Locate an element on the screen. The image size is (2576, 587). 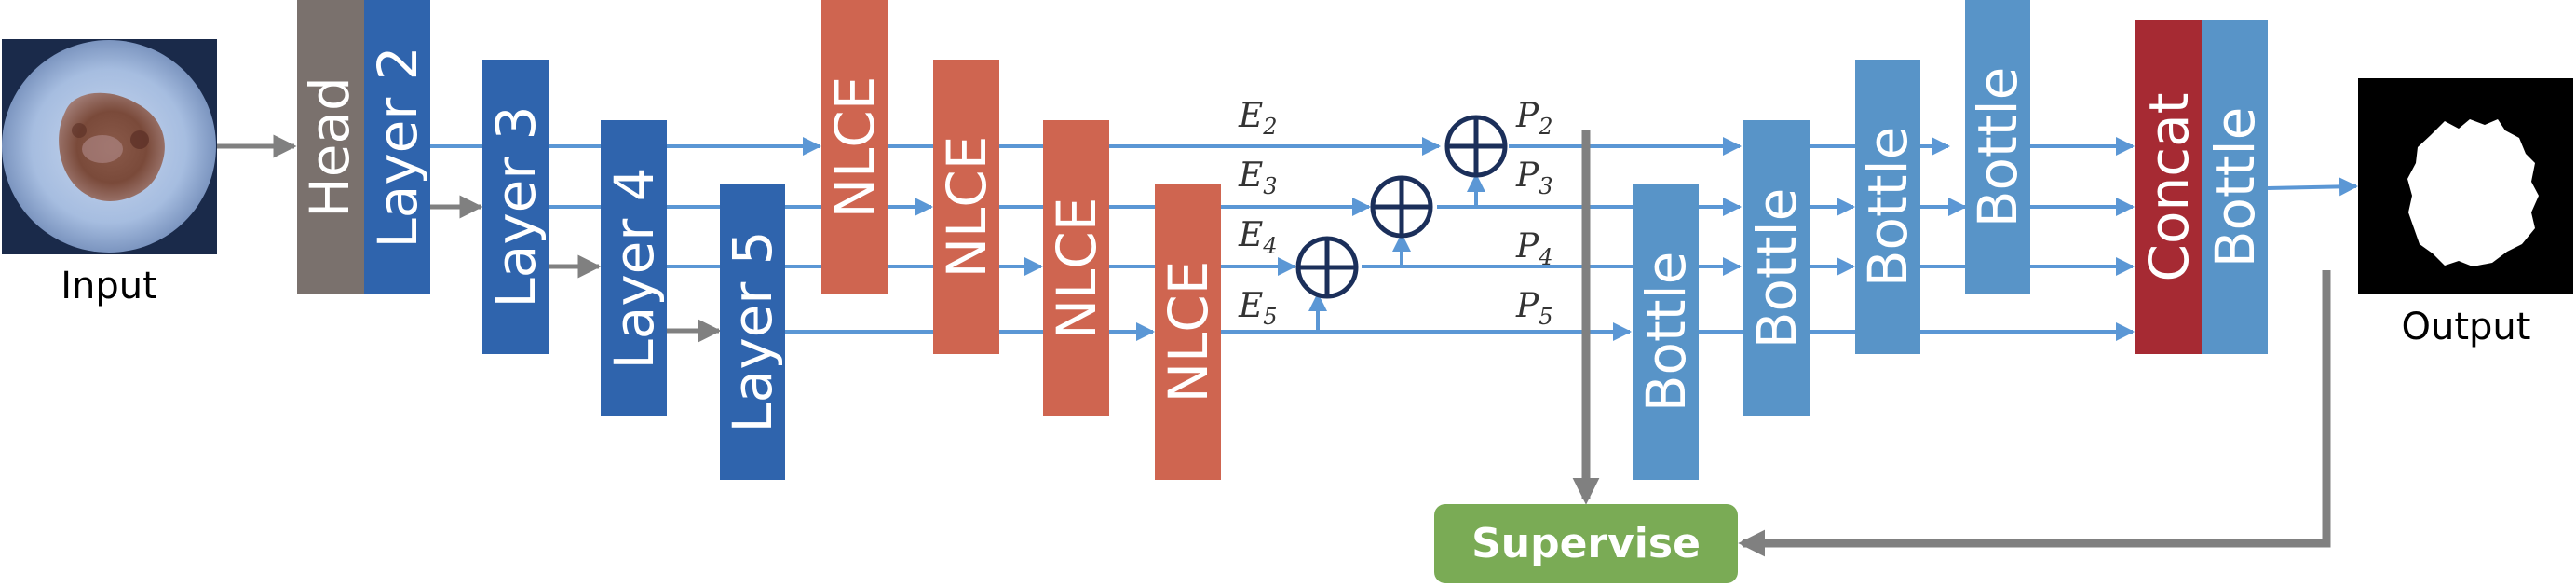
bottle-block-final: Bottle is located at coordinates (2235, 187).